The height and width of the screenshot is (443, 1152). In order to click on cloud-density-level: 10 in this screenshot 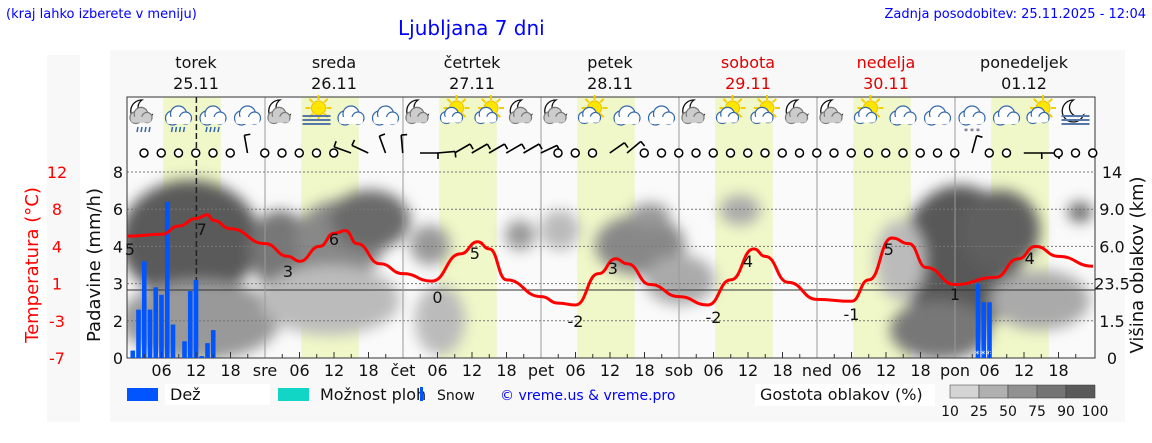, I will do `click(950, 412)`.